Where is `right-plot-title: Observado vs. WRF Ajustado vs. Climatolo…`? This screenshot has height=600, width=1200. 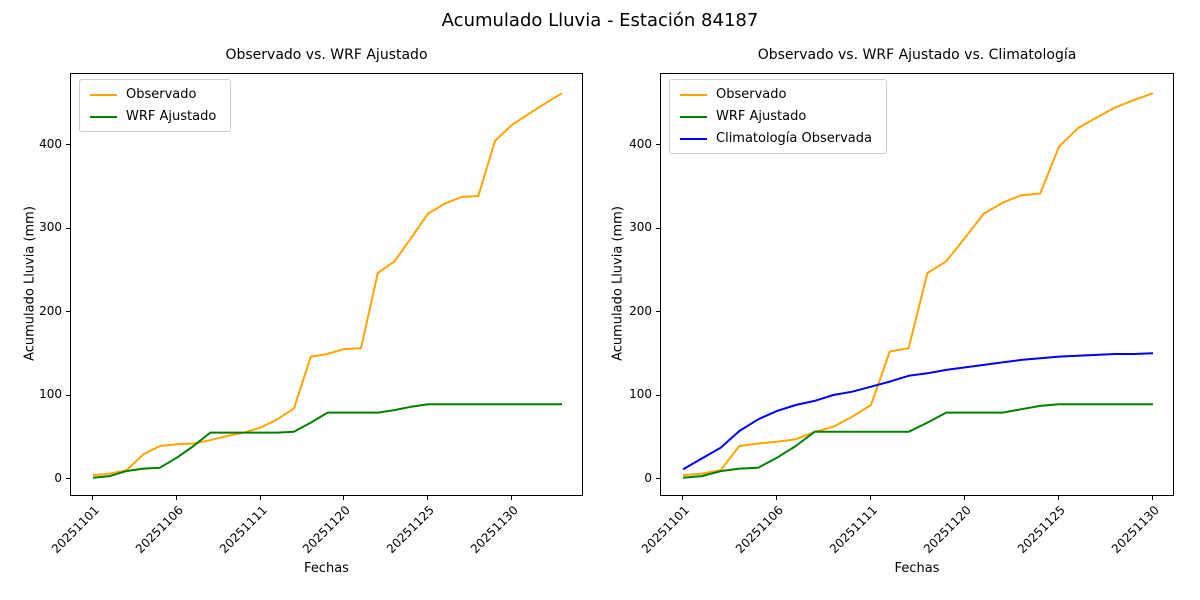 right-plot-title: Observado vs. WRF Ajustado vs. Climatolo… is located at coordinates (917, 55).